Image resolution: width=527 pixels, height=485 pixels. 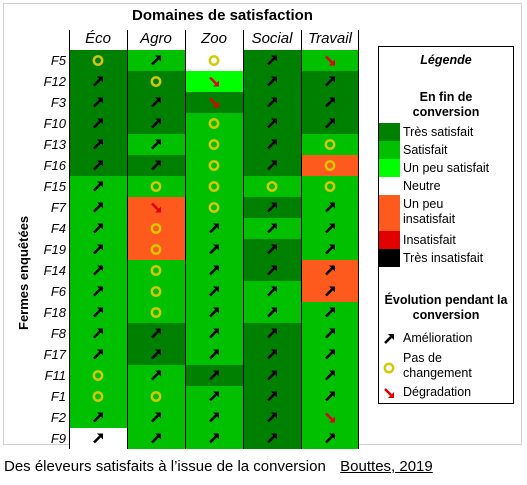 What do you see at coordinates (54, 354) in the screenshot?
I see `row-label: F17` at bounding box center [54, 354].